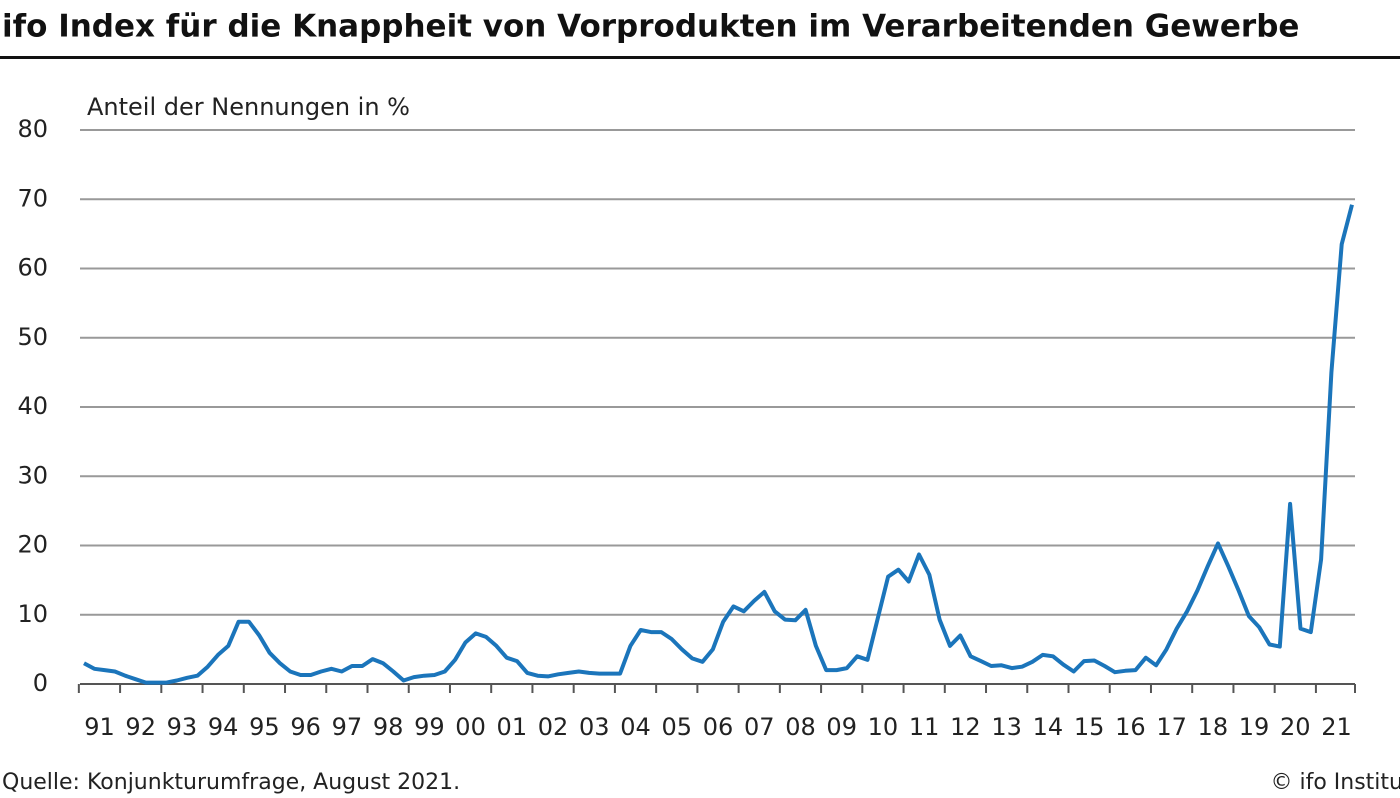  I want to click on y-tick-label: 40, so click(32, 406).